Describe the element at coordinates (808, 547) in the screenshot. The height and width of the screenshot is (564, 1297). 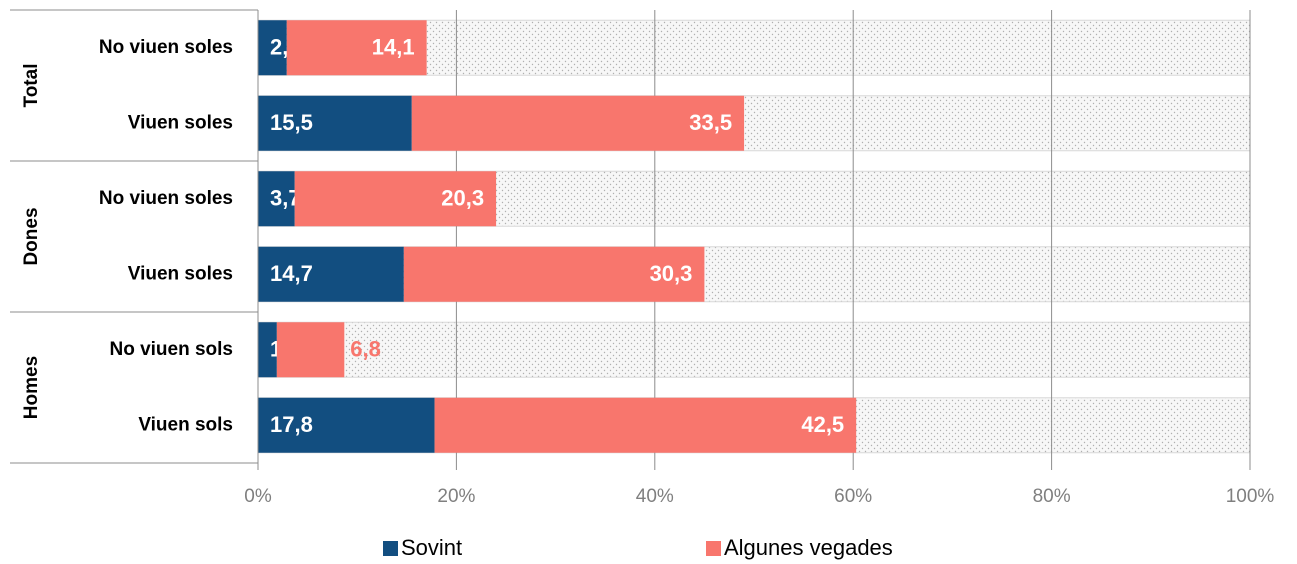
I see `legend-label: Algunes vegades` at that location.